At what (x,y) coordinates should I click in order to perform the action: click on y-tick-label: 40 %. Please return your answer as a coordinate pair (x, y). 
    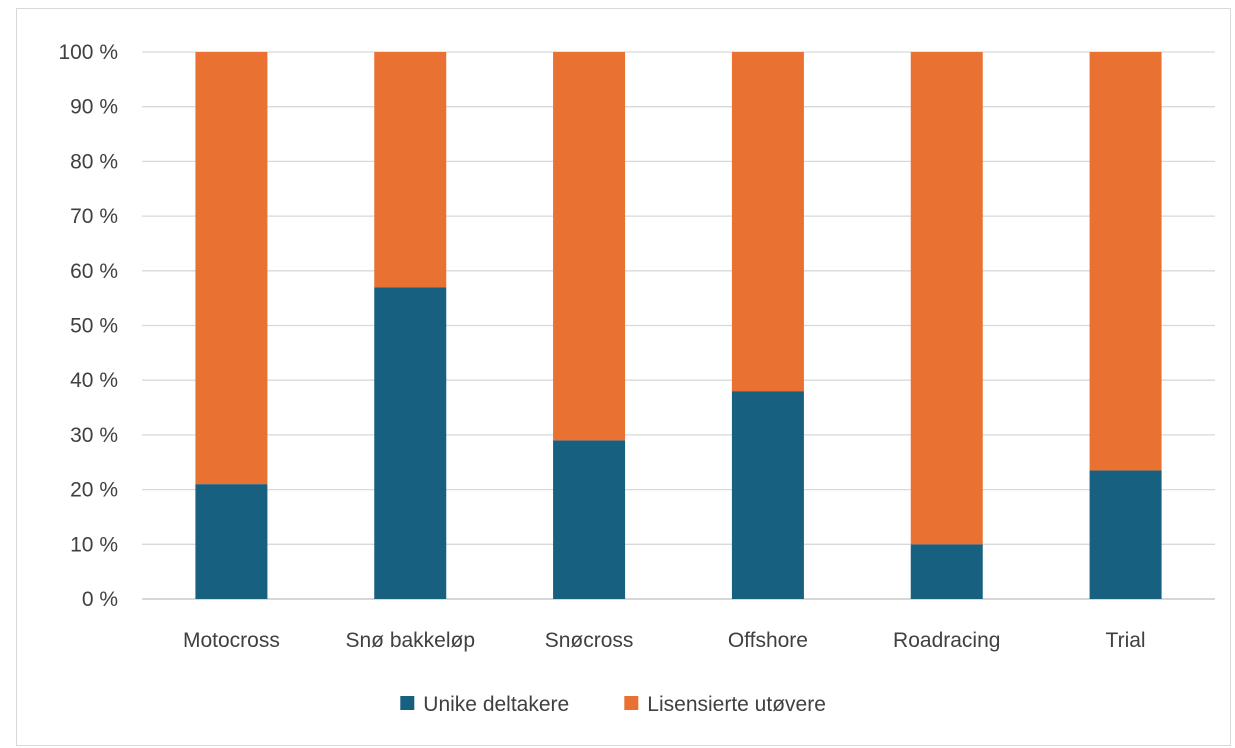
    Looking at the image, I should click on (94, 380).